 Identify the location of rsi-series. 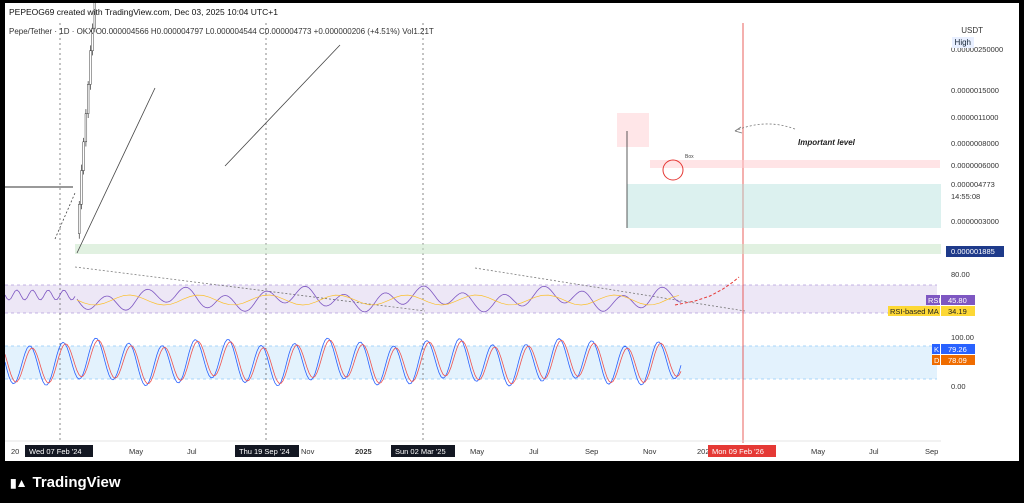
(343, 299).